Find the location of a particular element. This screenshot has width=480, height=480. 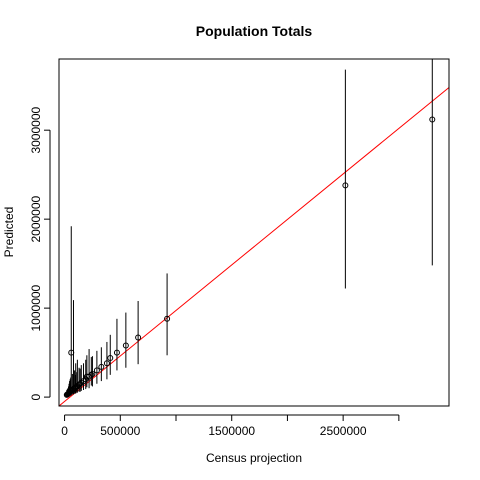

y-tick-label-2: 2000000 is located at coordinates (36, 218).